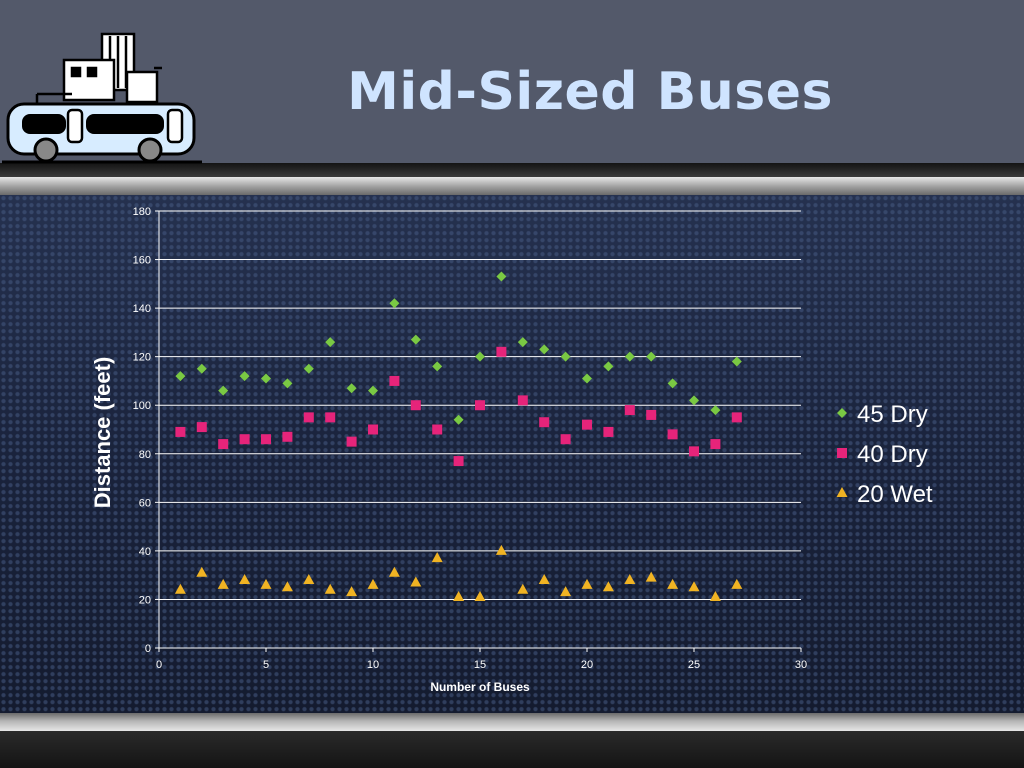 The height and width of the screenshot is (768, 1024). I want to click on legend-label-45-dry: 45 Dry, so click(892, 414).